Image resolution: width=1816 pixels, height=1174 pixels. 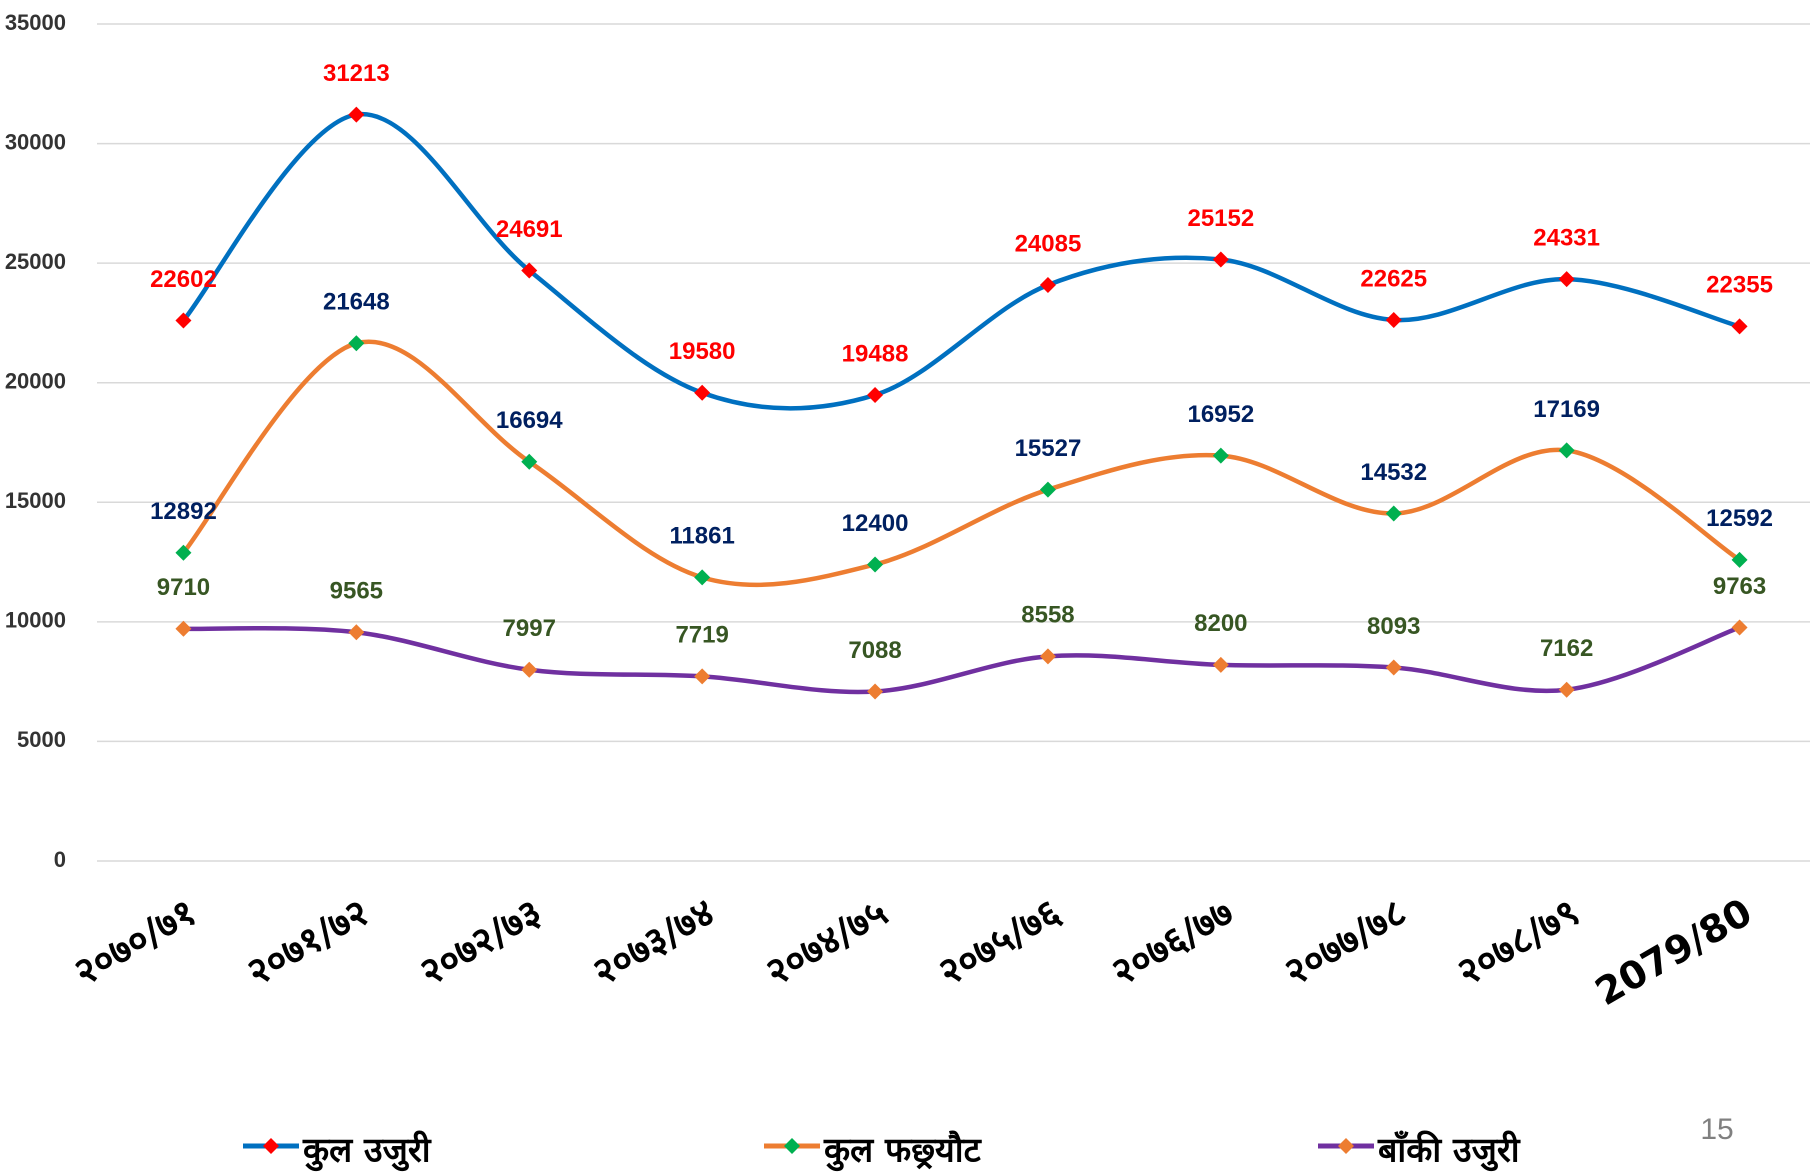 I want to click on data-label: 7088, so click(x=874, y=650).